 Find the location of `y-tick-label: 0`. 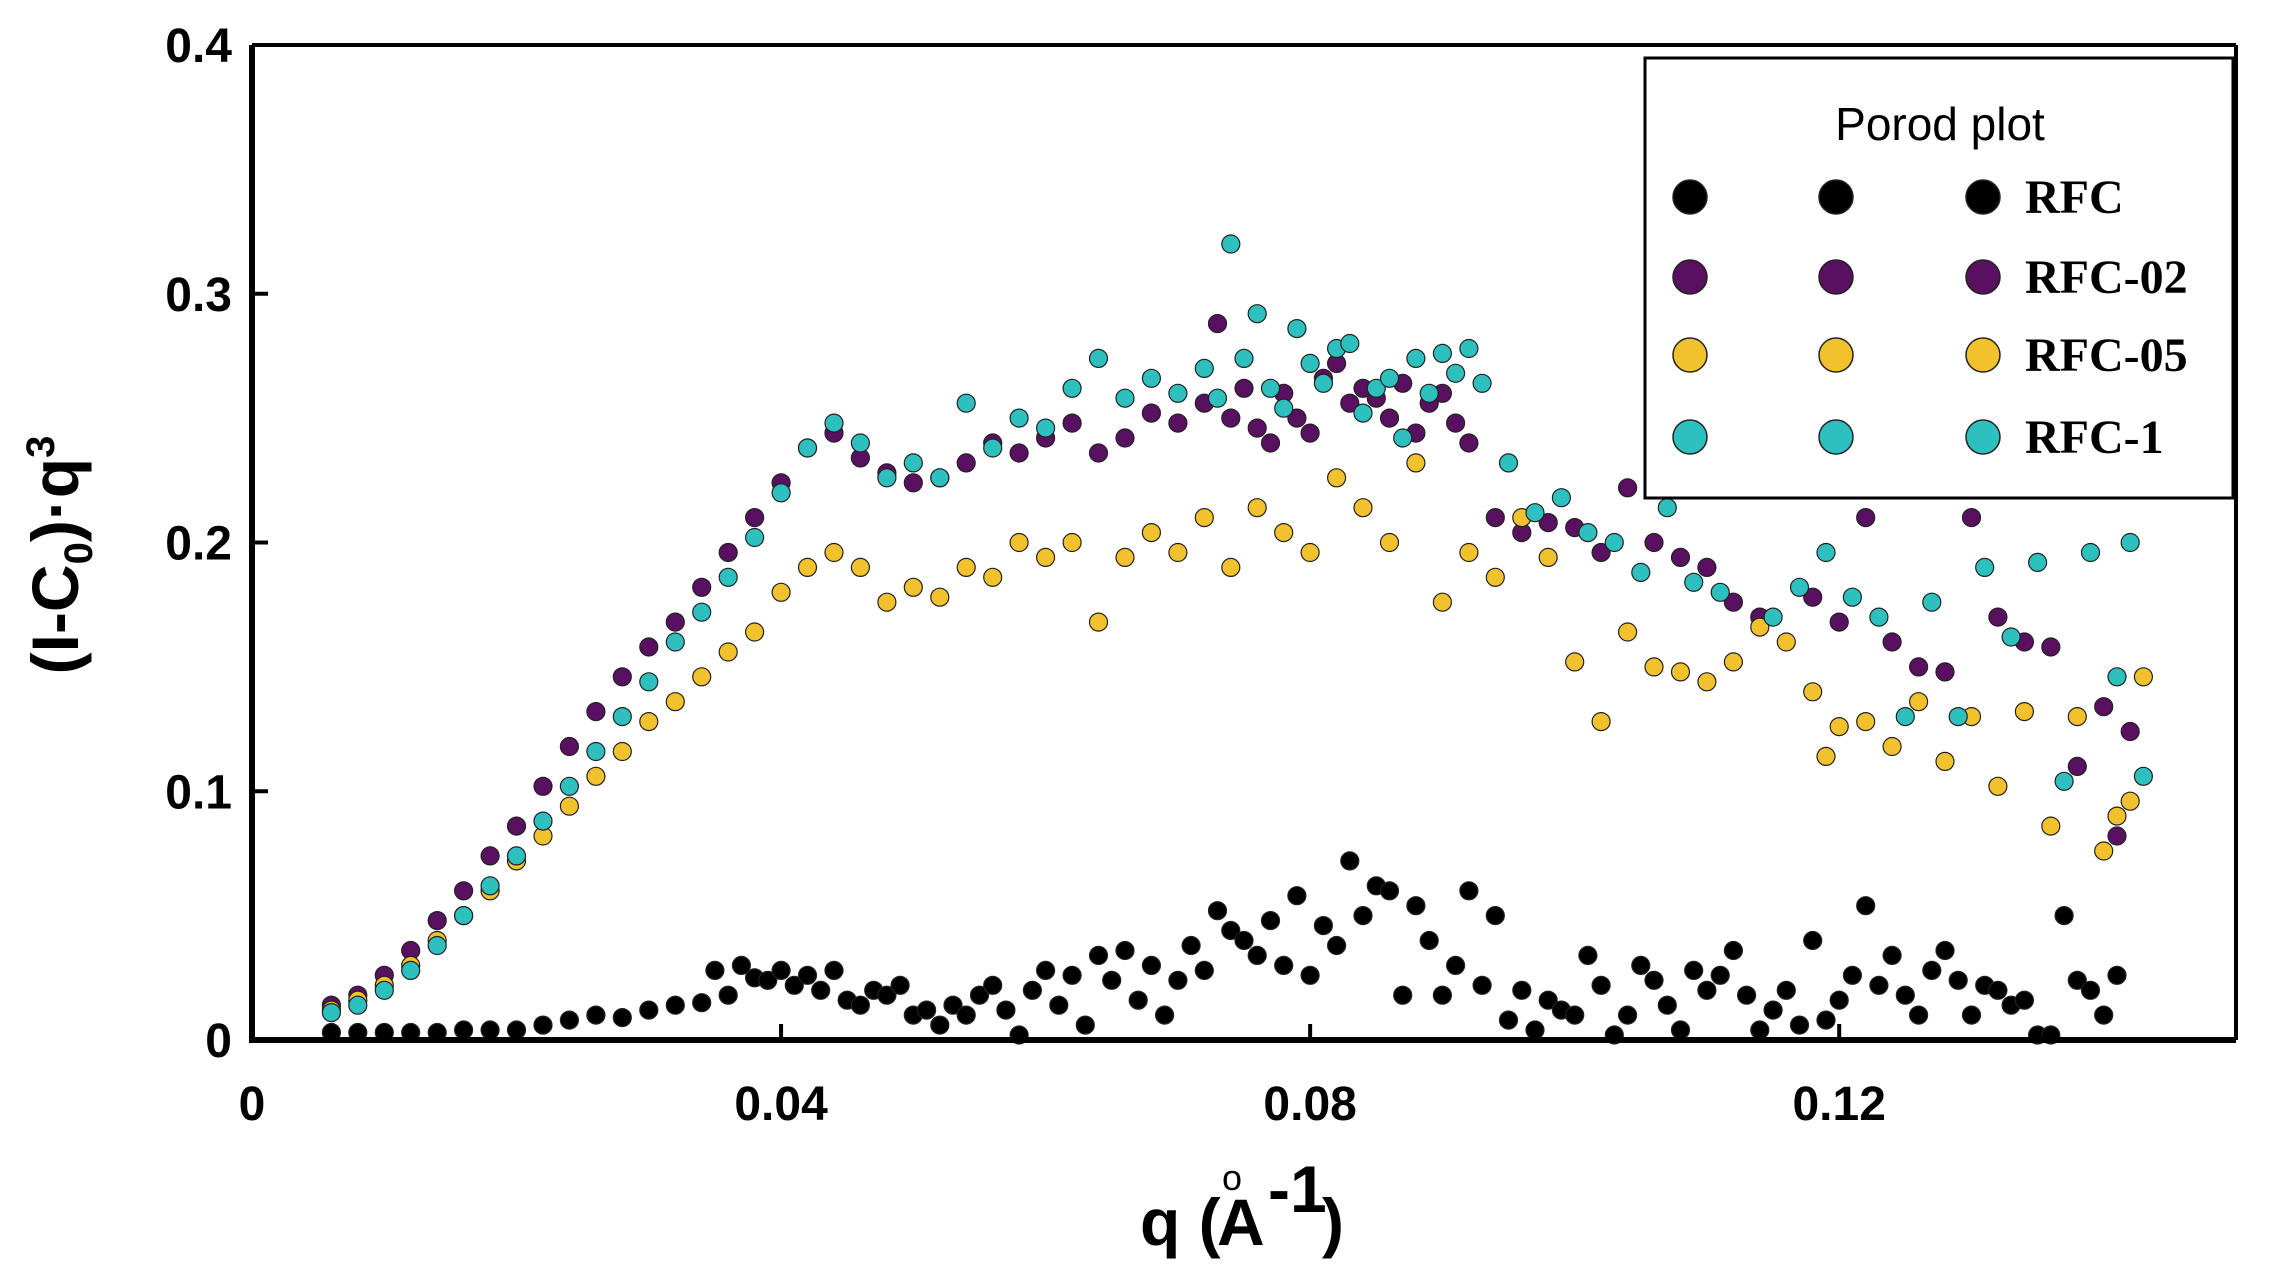

y-tick-label: 0 is located at coordinates (218, 1041).